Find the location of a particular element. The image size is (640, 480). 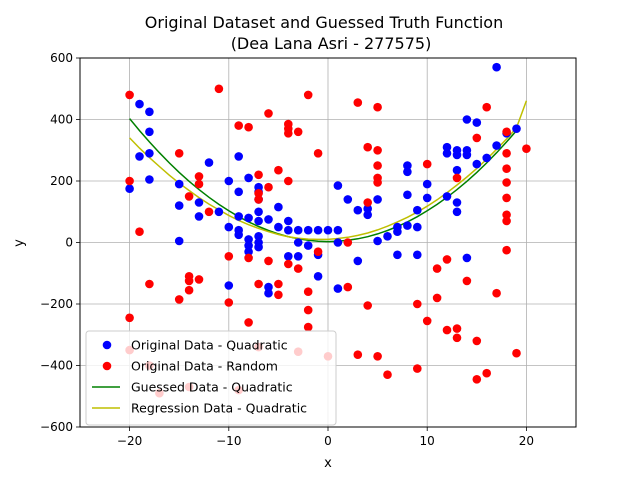

y-tick-label: −600 is located at coordinates (56, 427).